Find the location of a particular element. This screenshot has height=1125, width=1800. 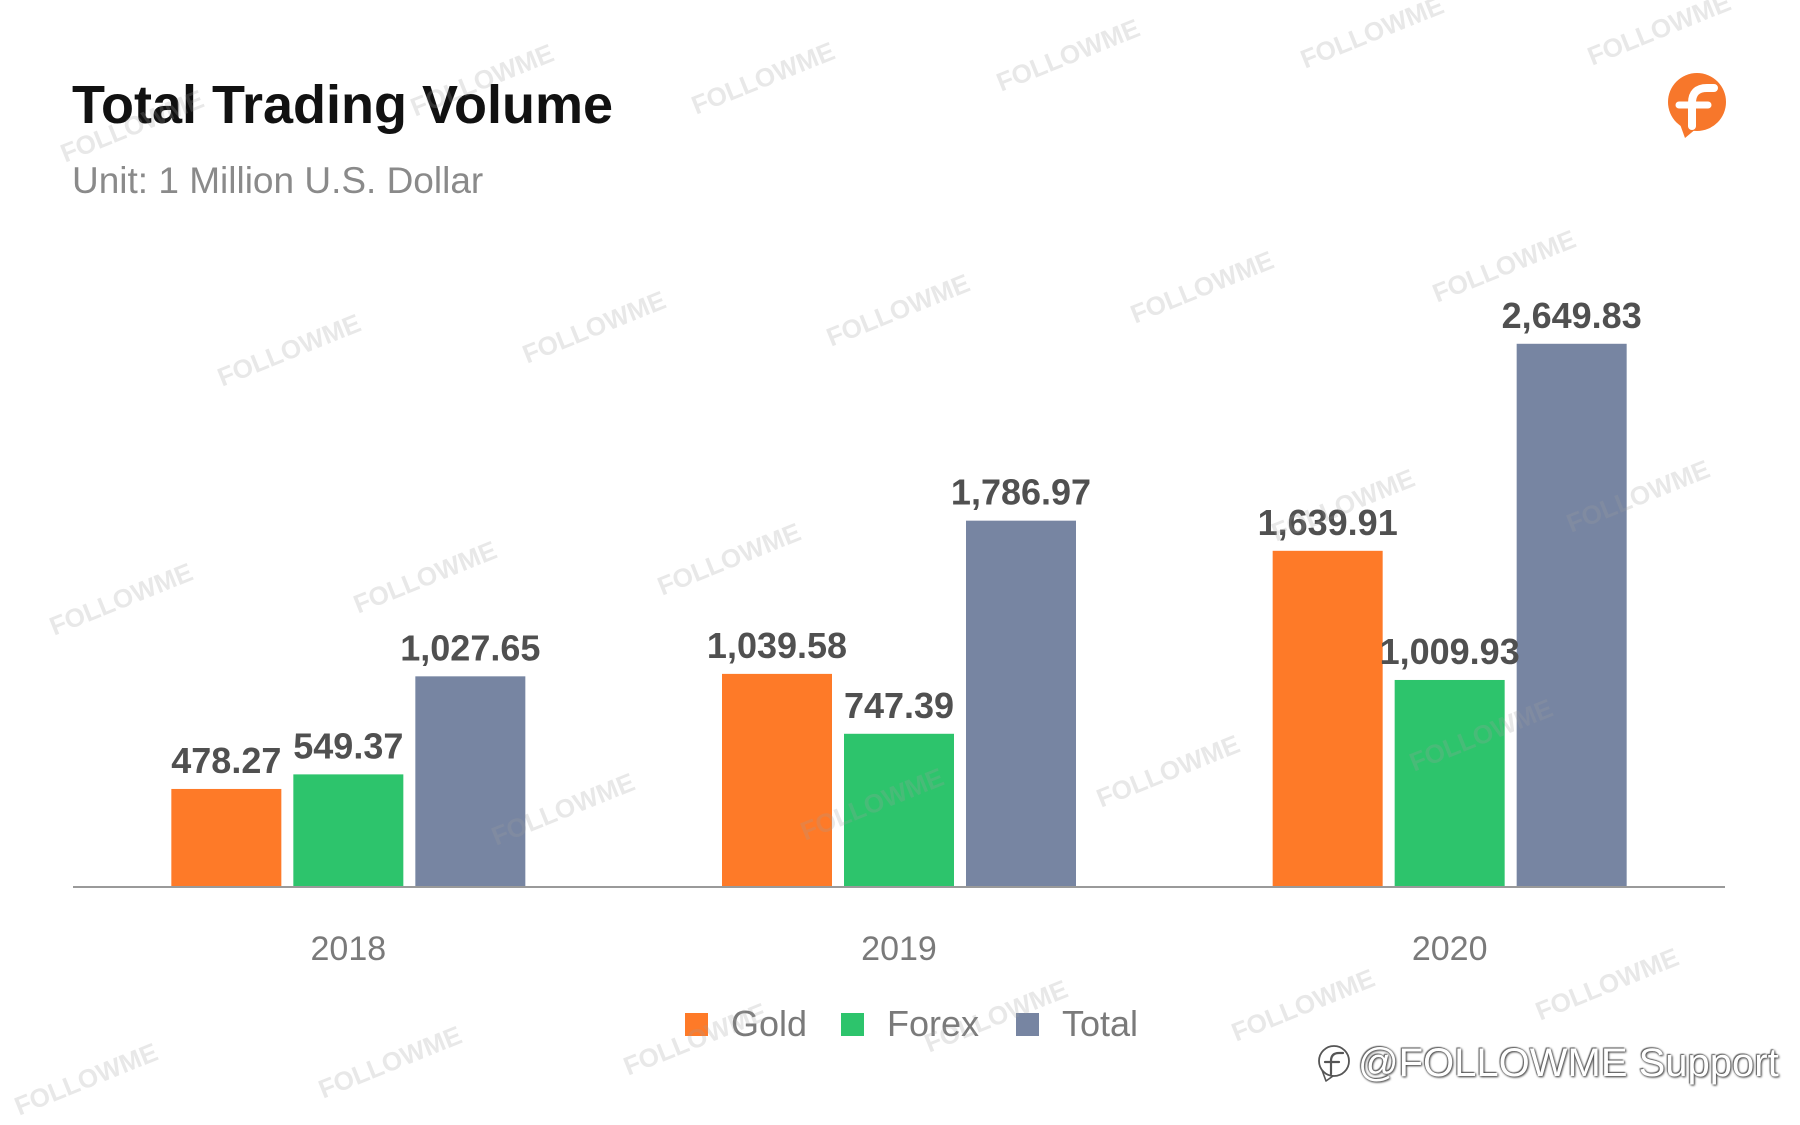

legend-label-total: Total is located at coordinates (1100, 1023).